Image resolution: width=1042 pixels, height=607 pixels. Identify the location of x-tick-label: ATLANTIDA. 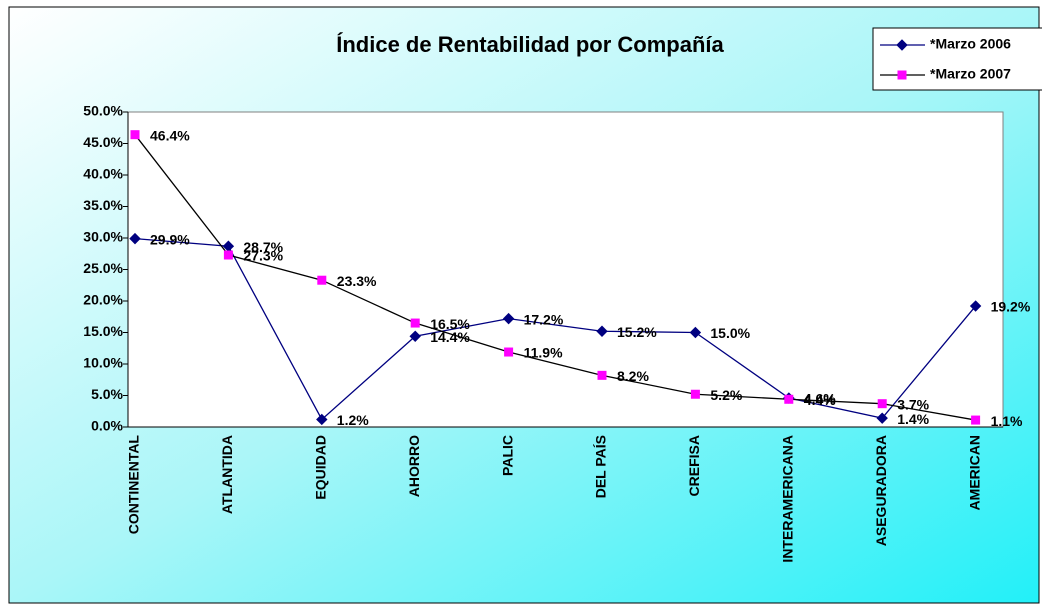
(227, 474).